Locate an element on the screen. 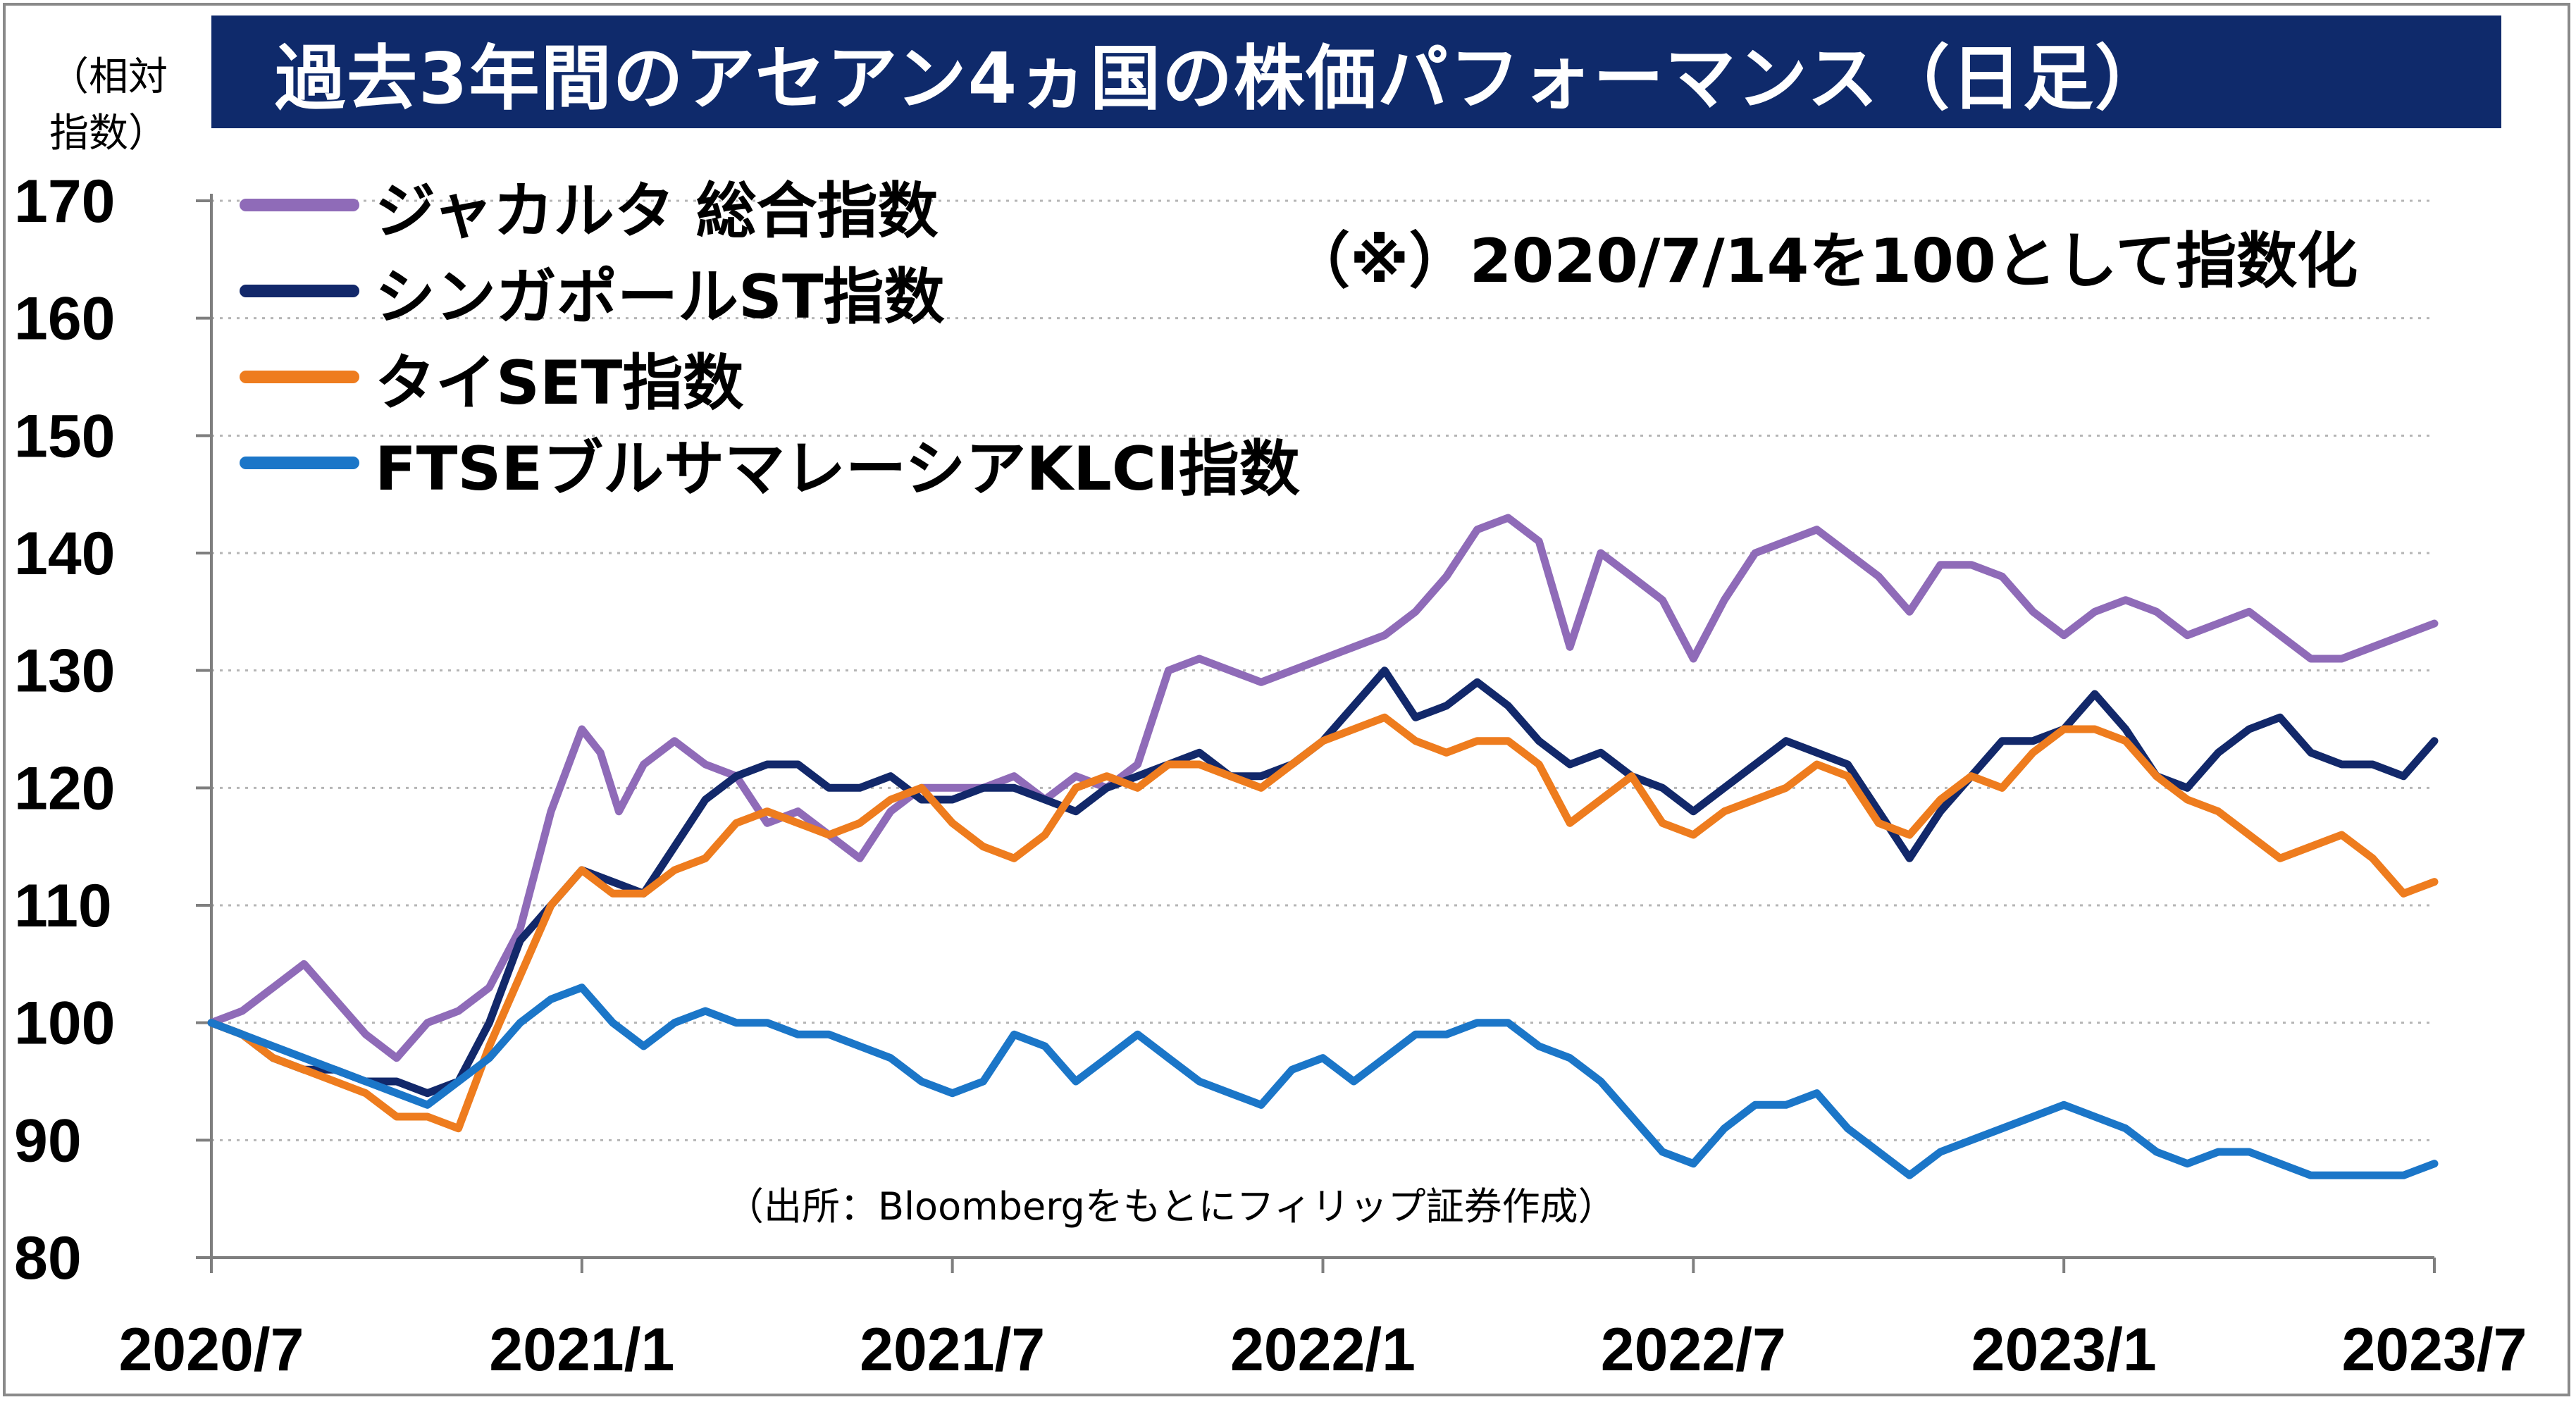  x-tick-label: 2021/1 is located at coordinates (581, 1350).